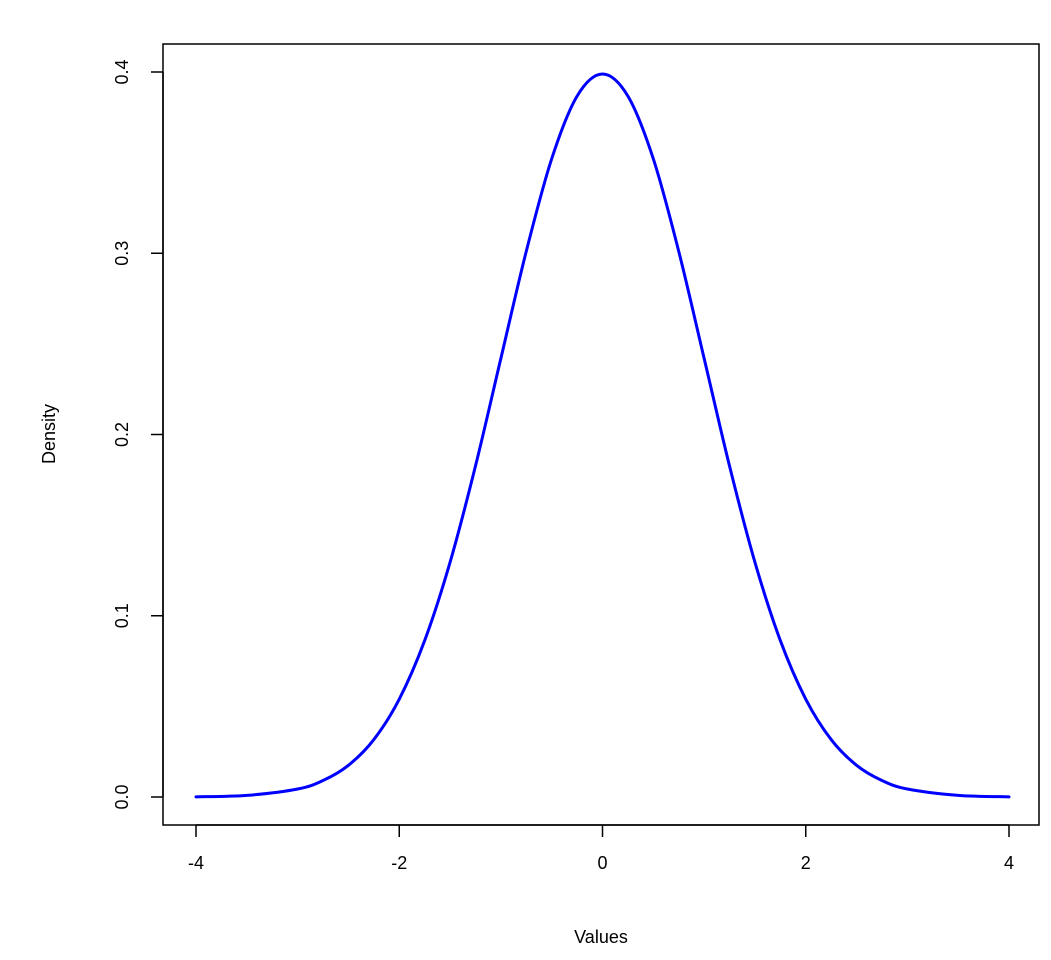  I want to click on y-tick-label: 0.4, so click(122, 71).